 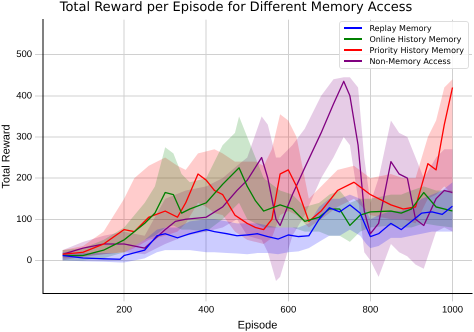 What do you see at coordinates (370, 310) in the screenshot?
I see `x-tick-label: 800` at bounding box center [370, 310].